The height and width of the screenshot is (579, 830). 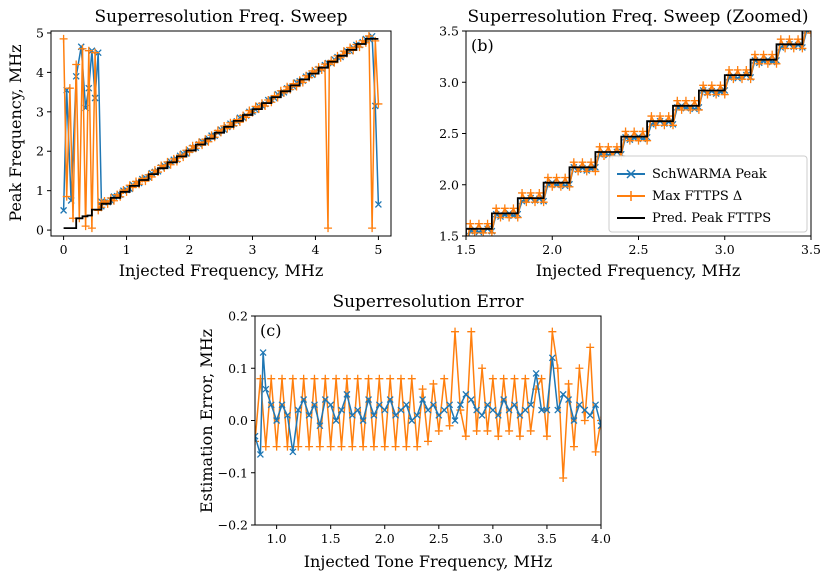 What do you see at coordinates (221, 17) in the screenshot?
I see `panel-a-title: Superresolution Freq. Sweep` at bounding box center [221, 17].